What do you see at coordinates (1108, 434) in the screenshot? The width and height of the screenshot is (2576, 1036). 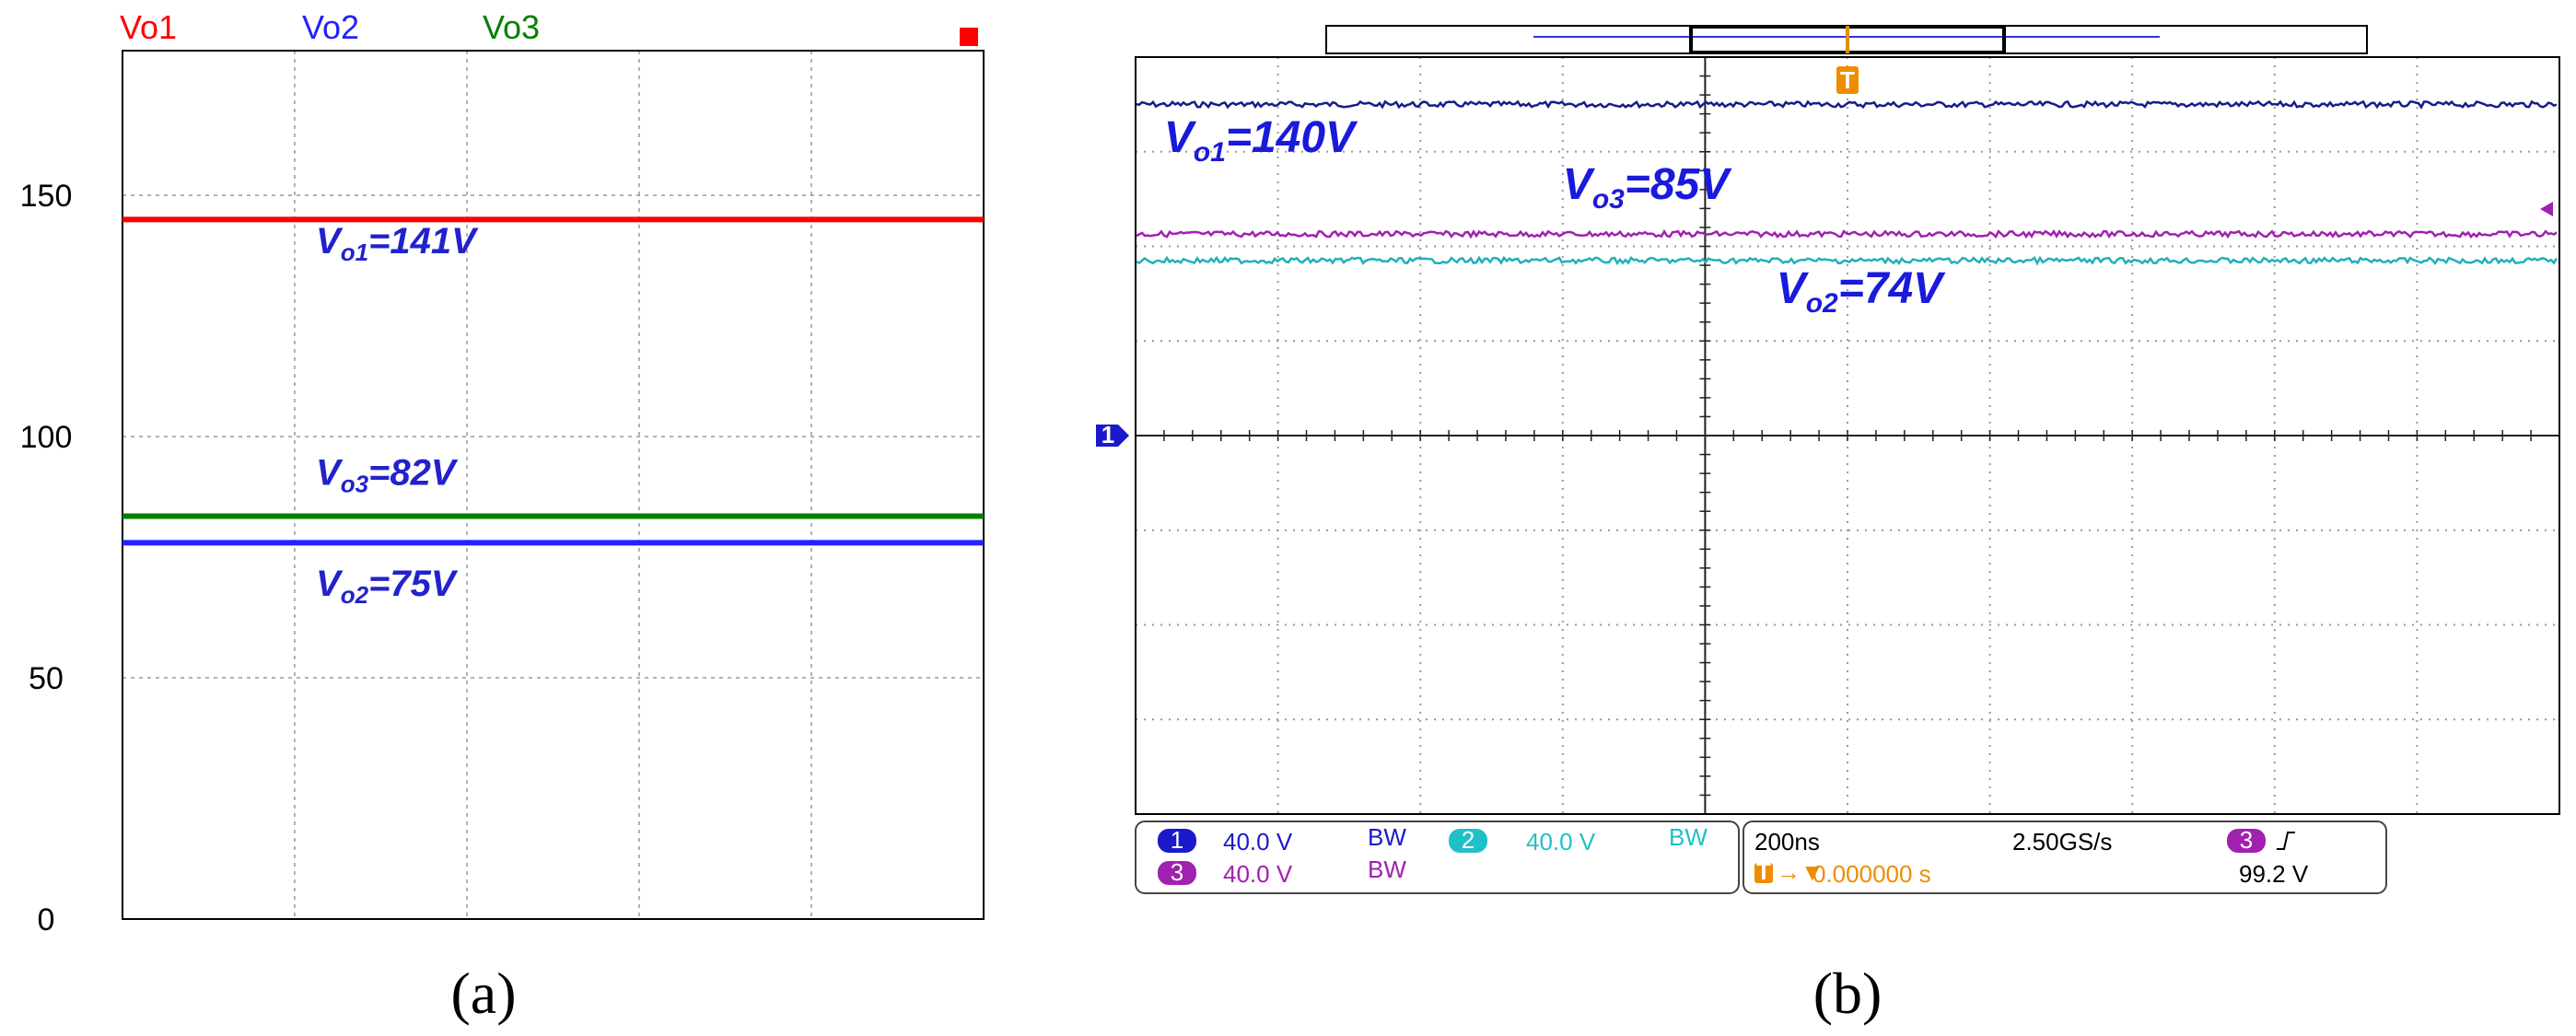 I see `ground-marker-label: 1` at bounding box center [1108, 434].